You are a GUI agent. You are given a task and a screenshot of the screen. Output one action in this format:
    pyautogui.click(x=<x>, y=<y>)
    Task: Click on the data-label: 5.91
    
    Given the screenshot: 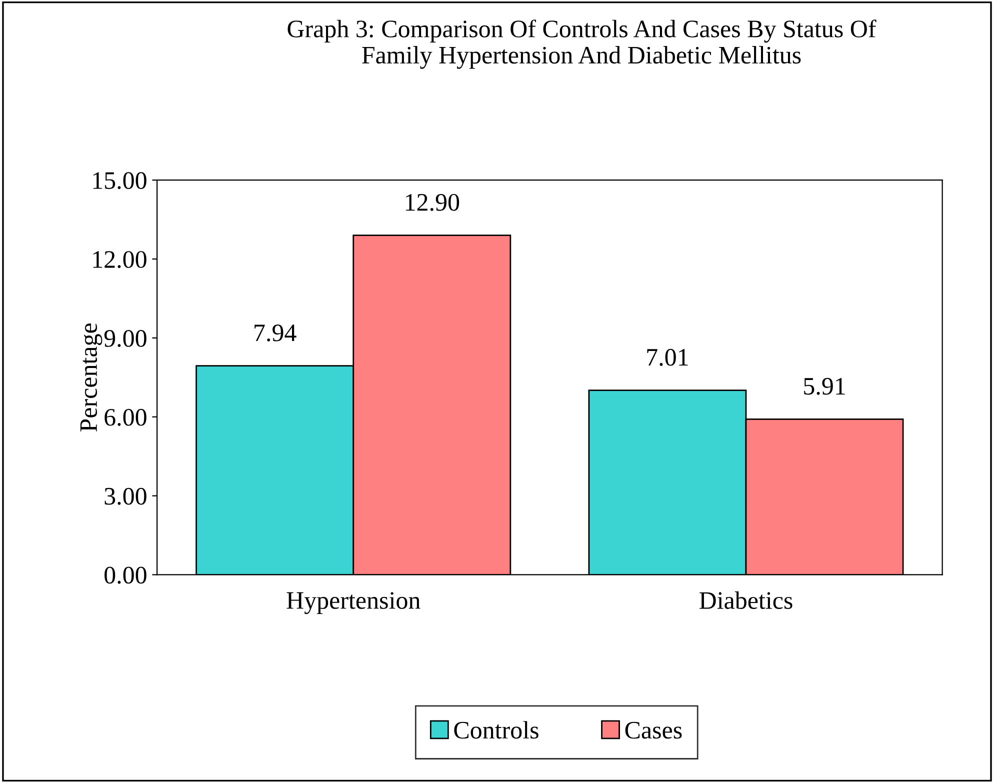 What is the action you would take?
    pyautogui.click(x=824, y=386)
    